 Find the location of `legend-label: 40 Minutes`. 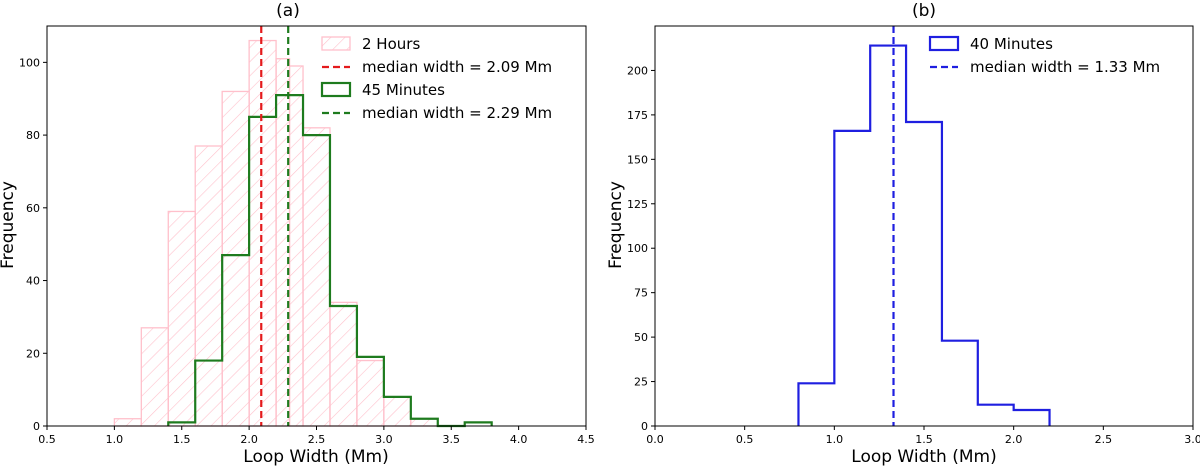

legend-label: 40 Minutes is located at coordinates (1011, 44).